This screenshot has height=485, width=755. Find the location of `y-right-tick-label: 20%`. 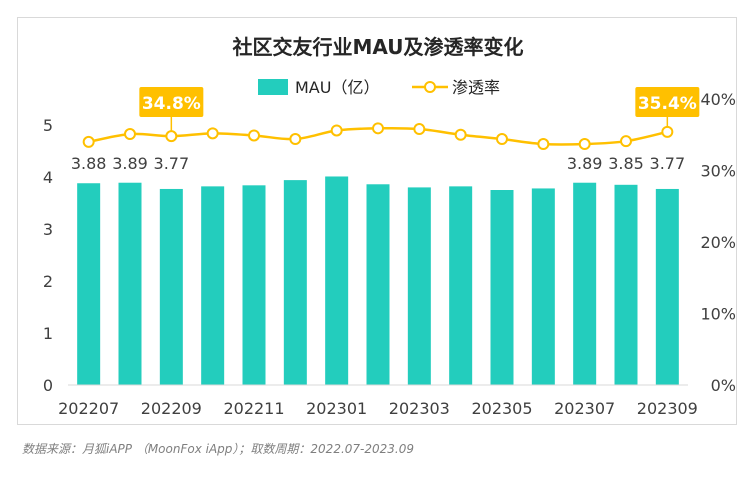

y-right-tick-label: 20% is located at coordinates (718, 242).